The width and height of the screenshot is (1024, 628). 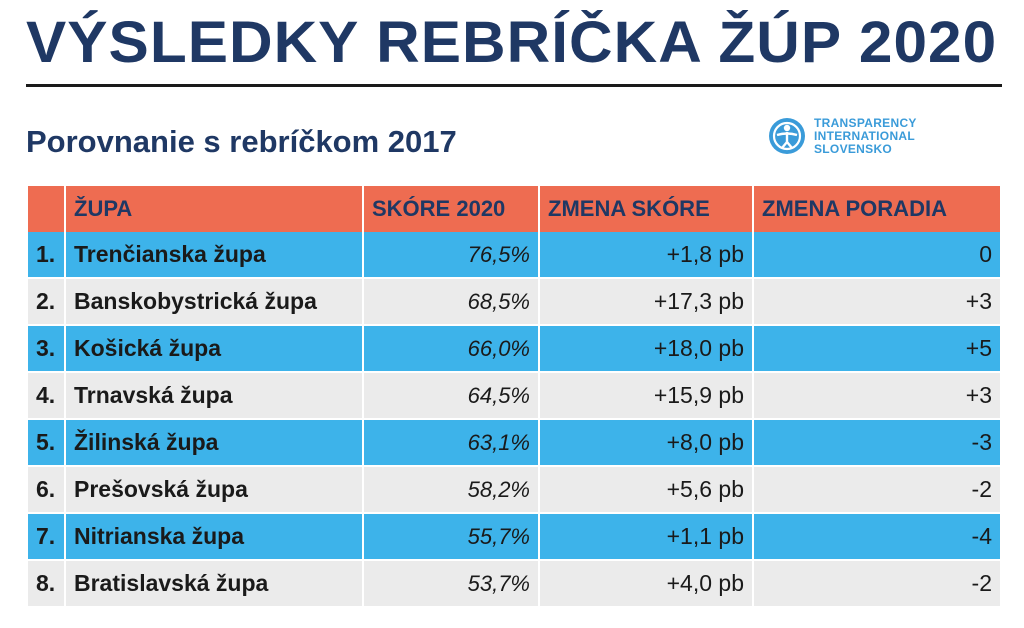 I want to click on rank-cell: 5., so click(x=46, y=443).